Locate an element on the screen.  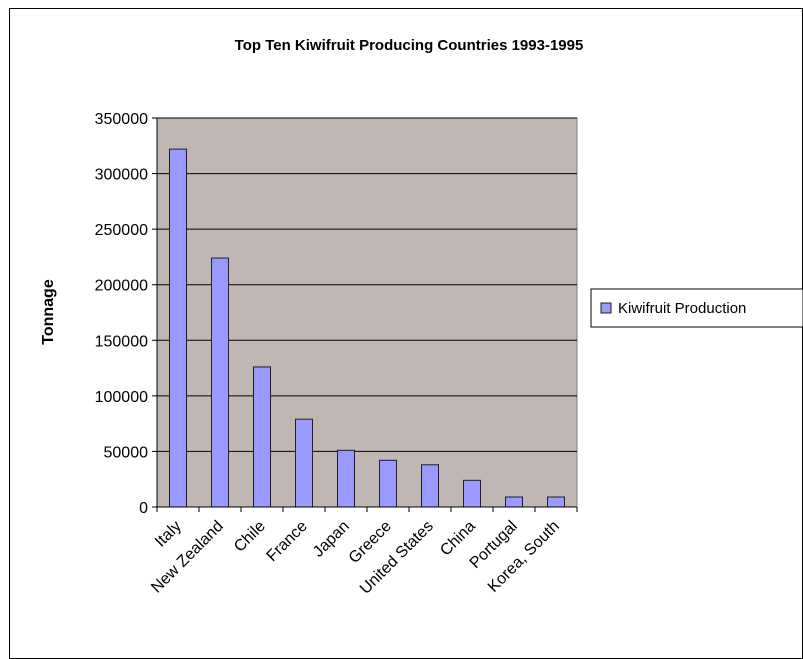
legend-label: Kiwifruit Production is located at coordinates (682, 308).